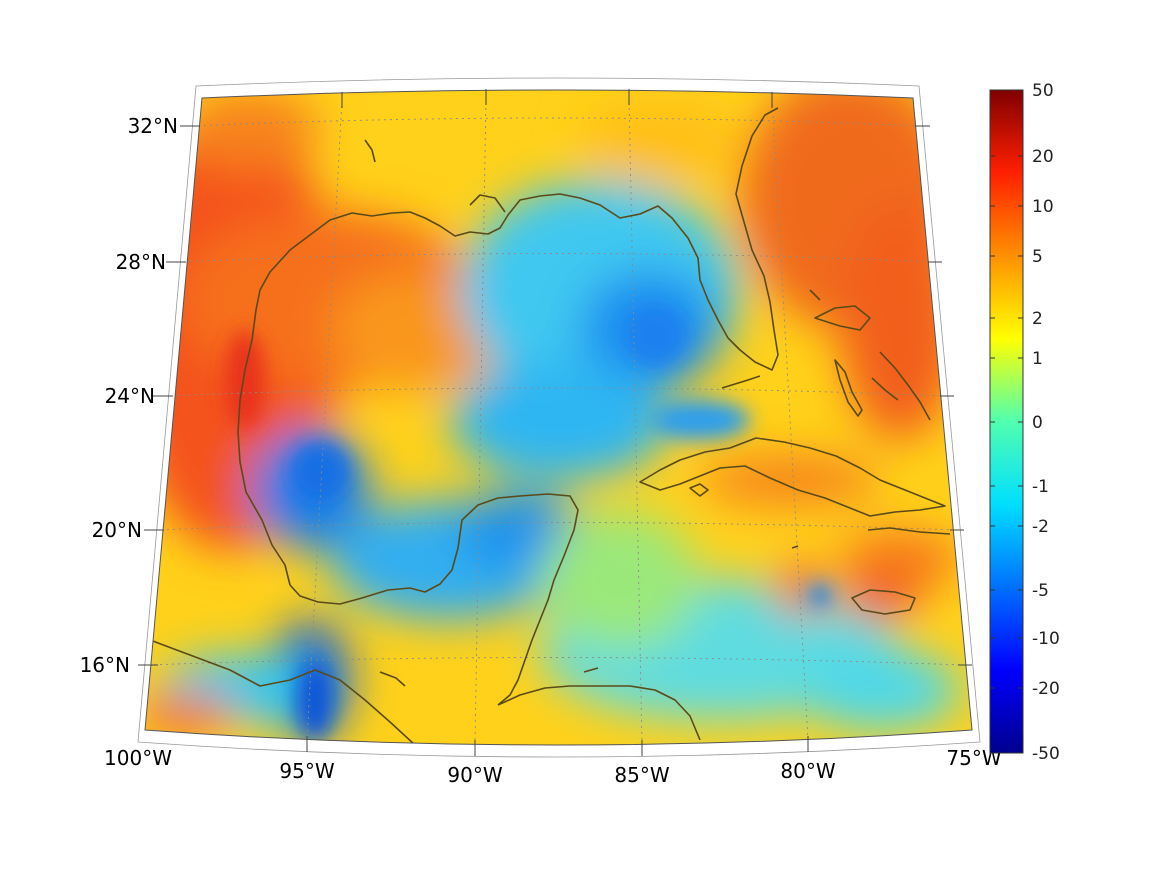 The height and width of the screenshot is (875, 1167). Describe the element at coordinates (1040, 487) in the screenshot. I see `colorbar-tick-label: -1` at that location.